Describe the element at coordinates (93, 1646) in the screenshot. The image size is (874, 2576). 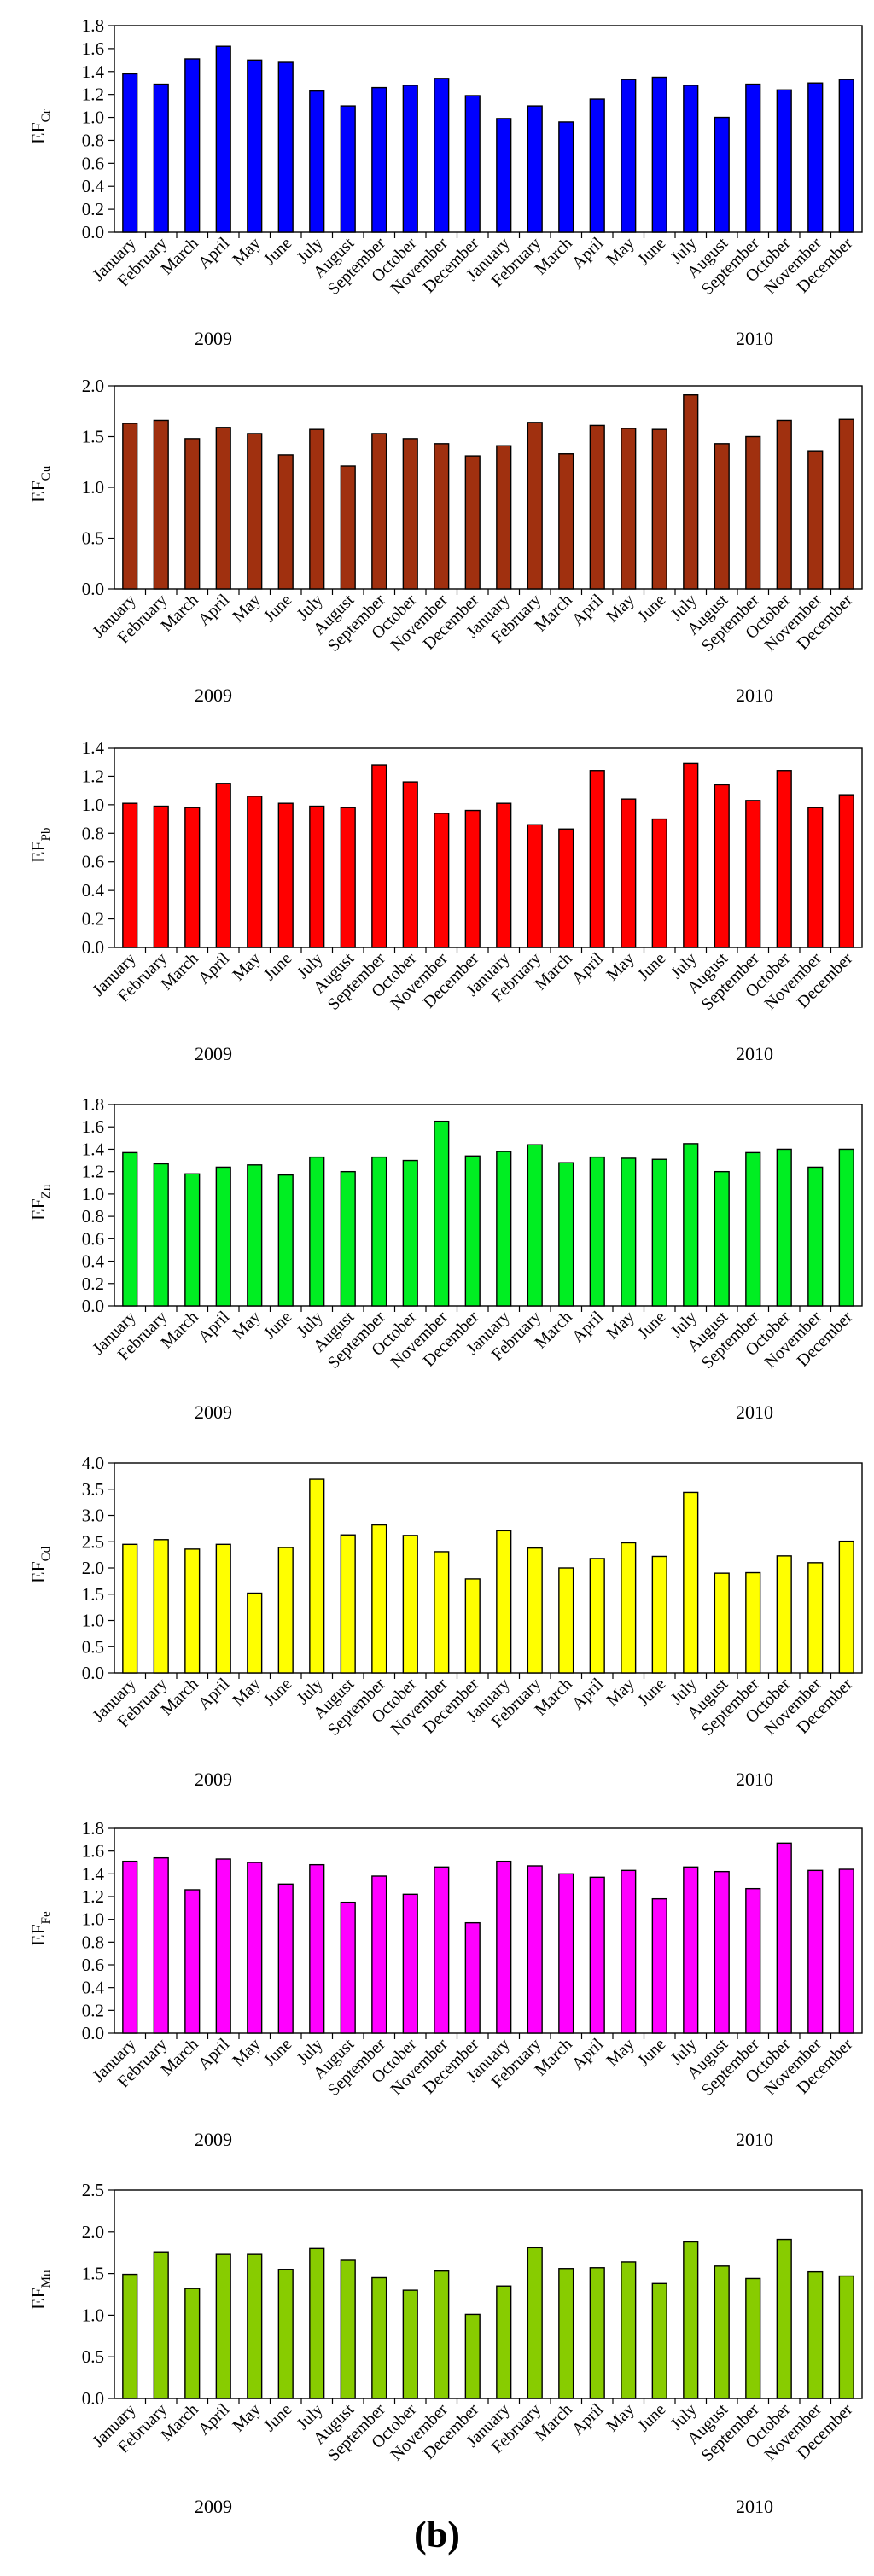
I see `y-tick-label: 0.5` at that location.